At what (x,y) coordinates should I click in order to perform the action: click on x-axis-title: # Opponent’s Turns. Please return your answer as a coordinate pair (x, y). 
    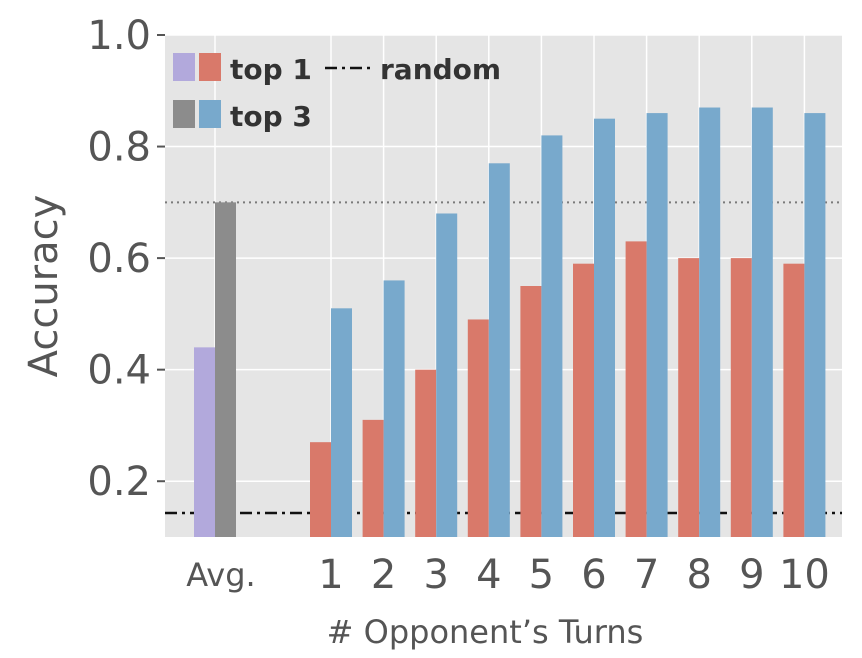
    Looking at the image, I should click on (485, 632).